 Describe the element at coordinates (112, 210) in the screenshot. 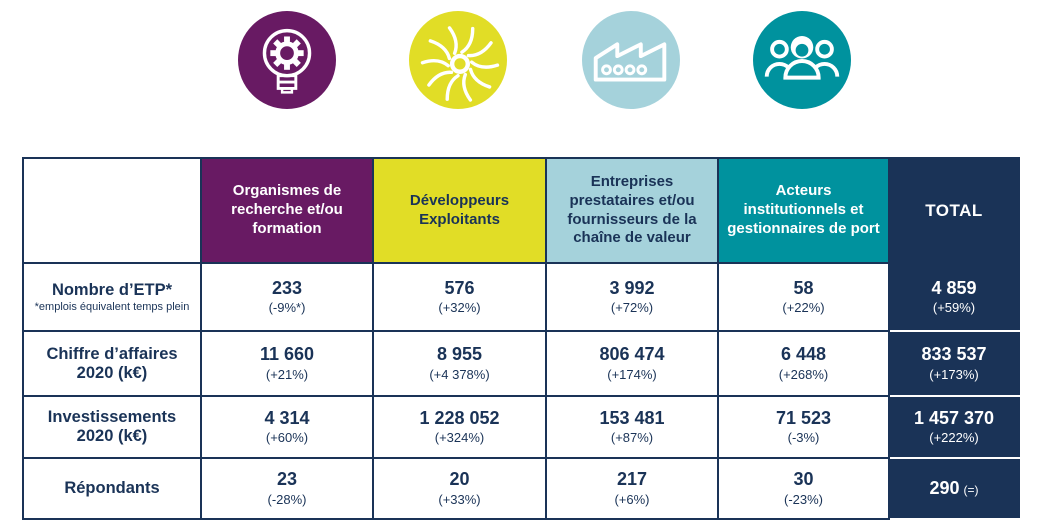

I see `corner-empty-cell` at that location.